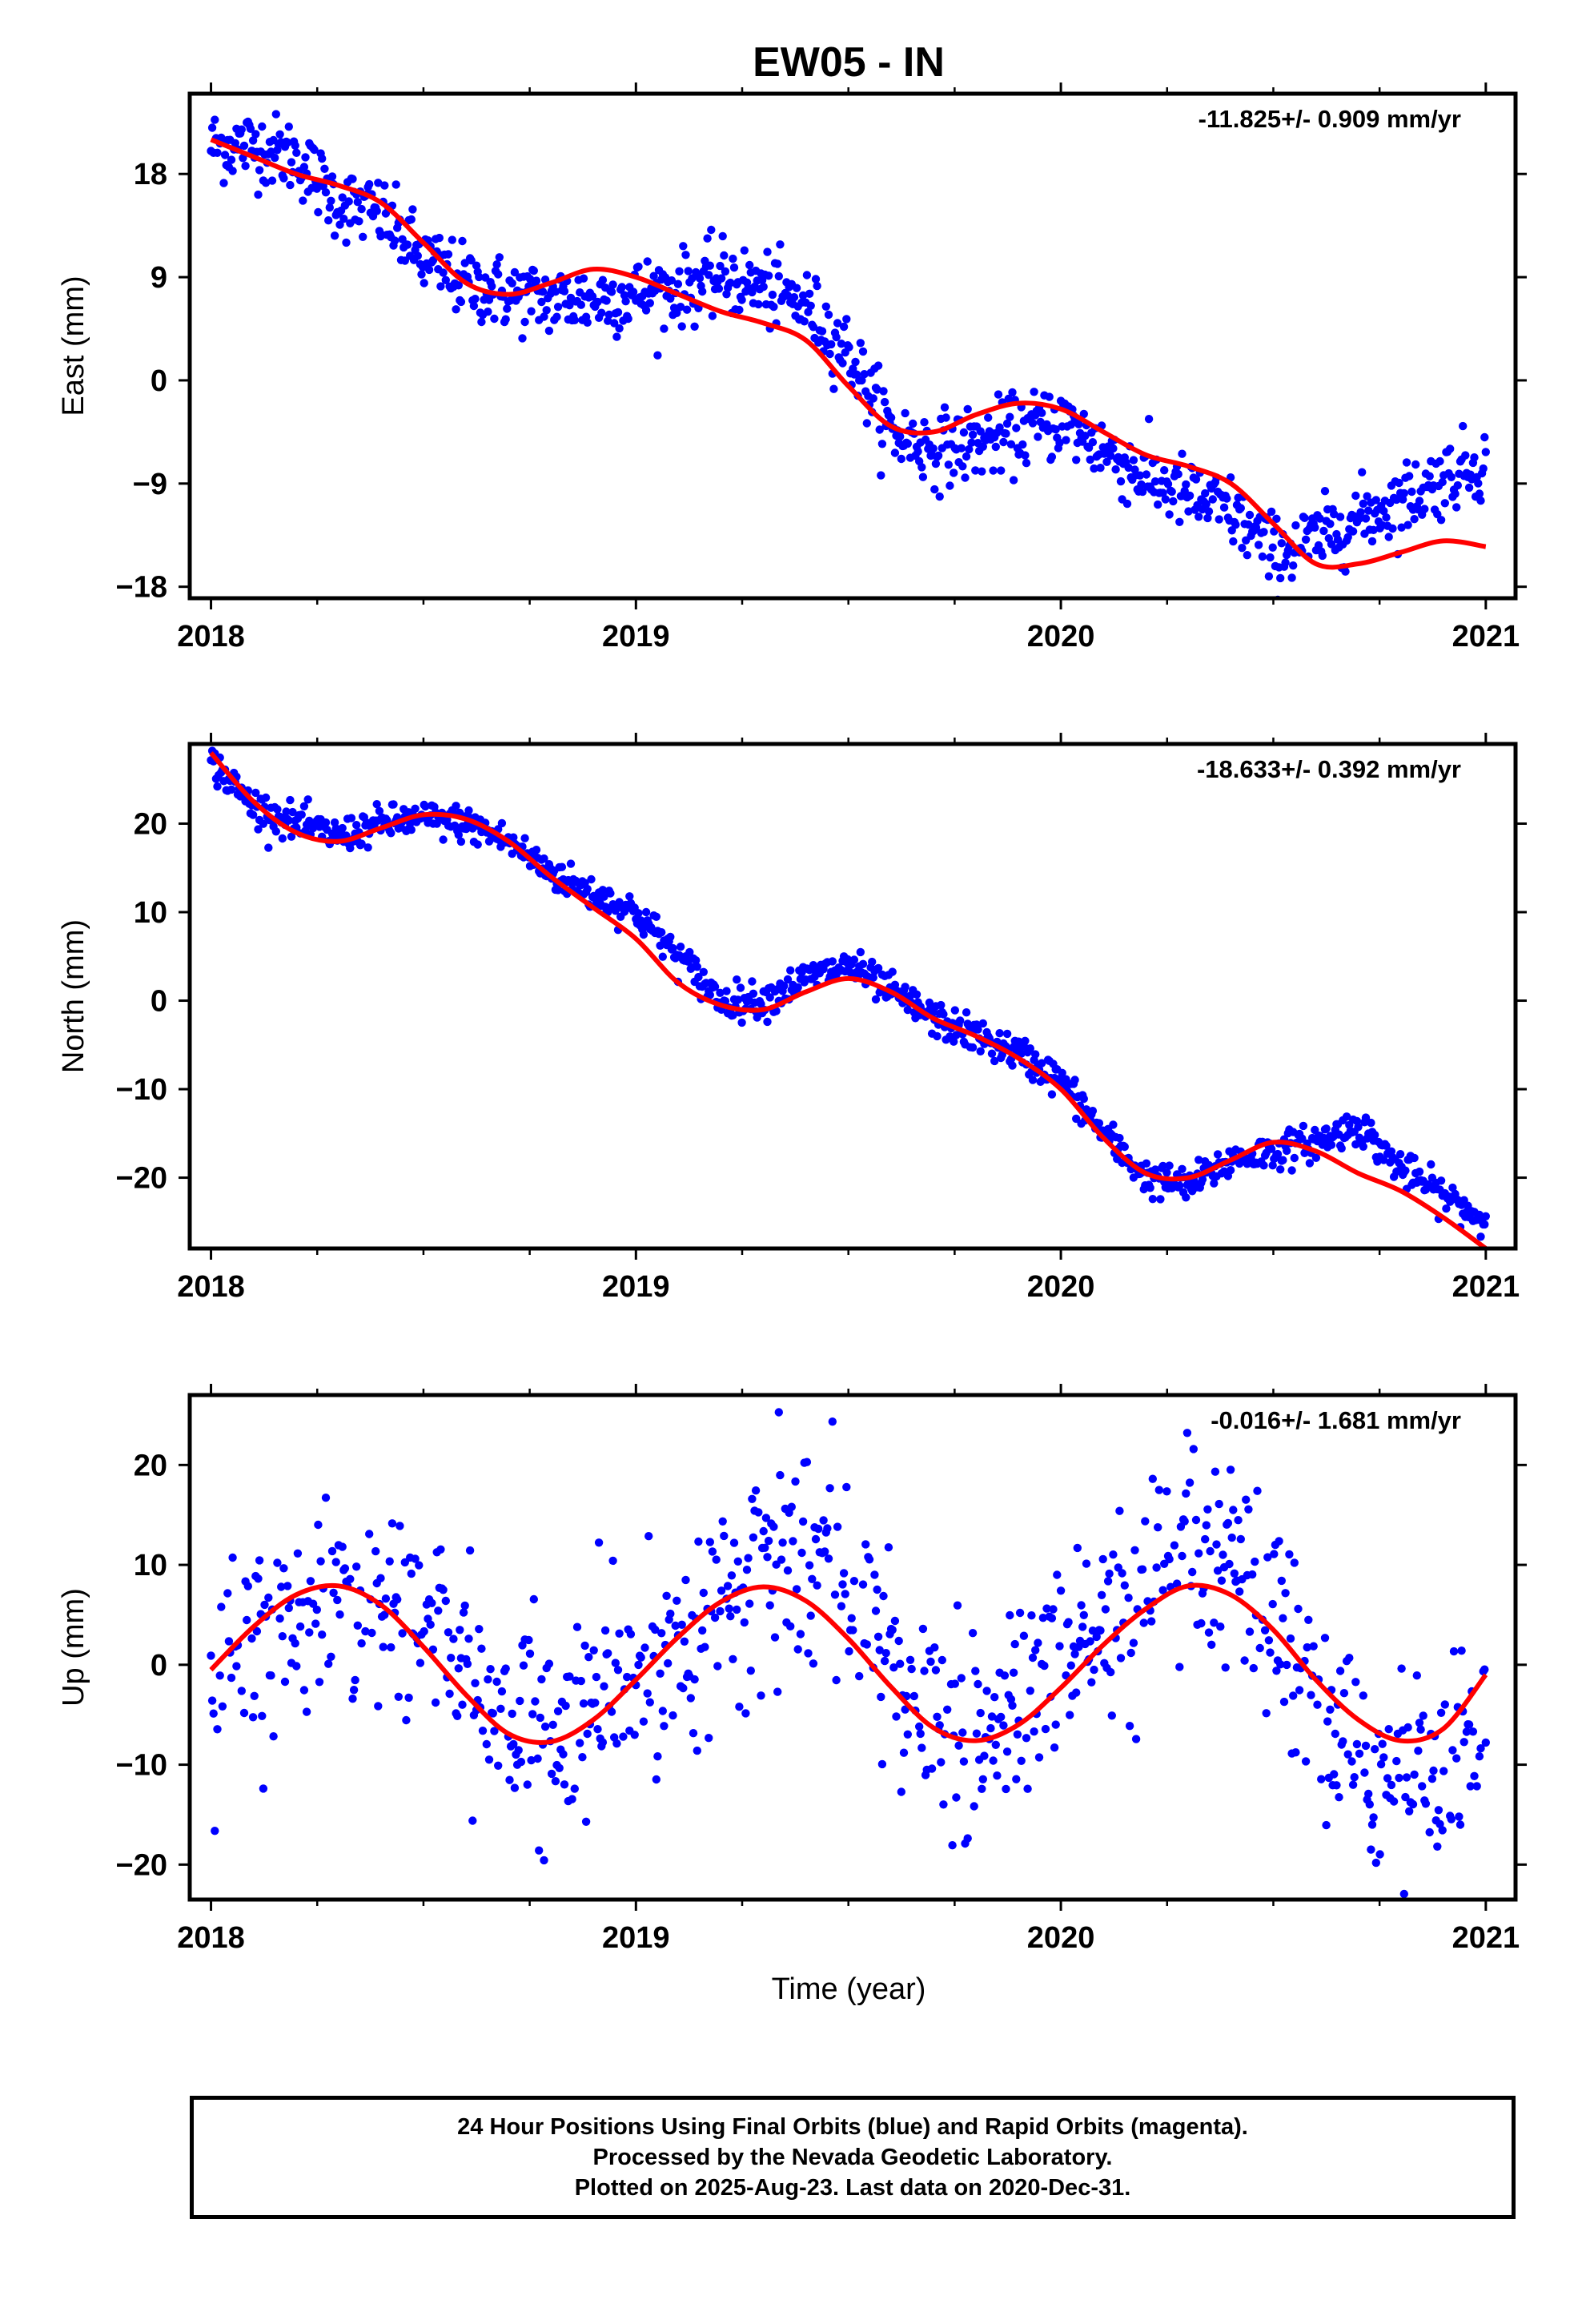 The width and height of the screenshot is (1582, 2324). Describe the element at coordinates (211, 1287) in the screenshot. I see `x-tick-label: 2018` at that location.